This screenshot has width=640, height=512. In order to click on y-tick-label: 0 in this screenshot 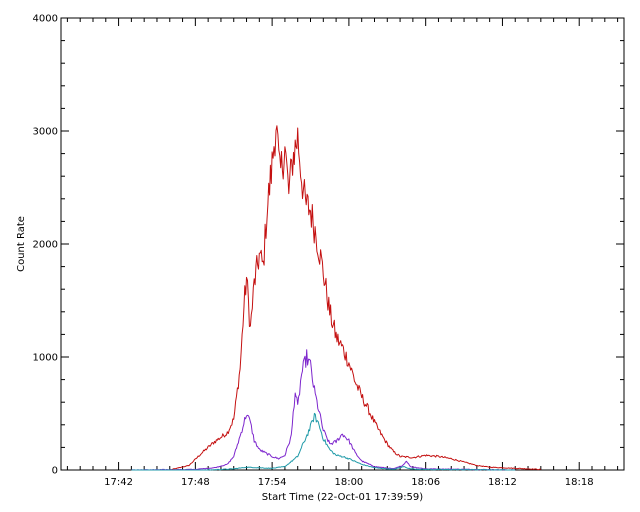, I will do `click(55, 471)`.